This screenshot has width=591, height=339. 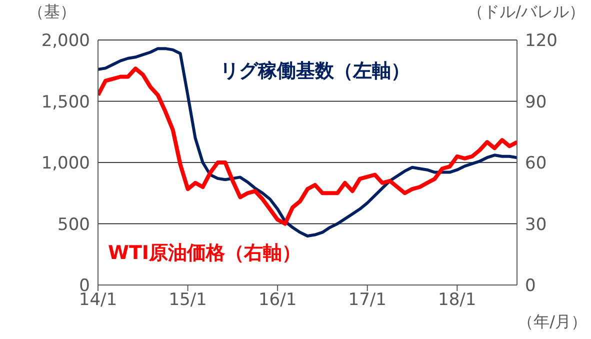 What do you see at coordinates (530, 286) in the screenshot?
I see `y2-tick-label: 0` at bounding box center [530, 286].